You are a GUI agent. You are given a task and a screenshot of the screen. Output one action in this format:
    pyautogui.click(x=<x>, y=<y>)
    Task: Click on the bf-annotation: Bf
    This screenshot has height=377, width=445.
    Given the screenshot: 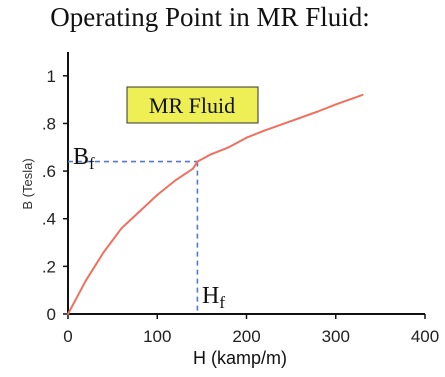 What is the action you would take?
    pyautogui.click(x=84, y=158)
    